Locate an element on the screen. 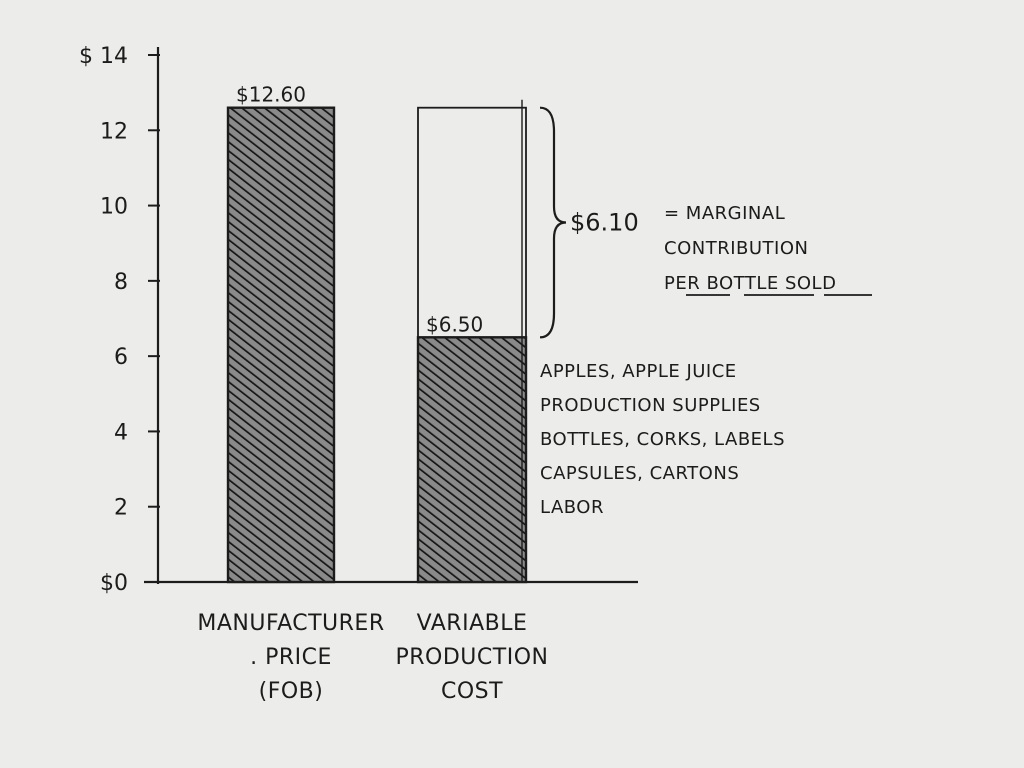  difference-label: $6.10 is located at coordinates (604, 223).